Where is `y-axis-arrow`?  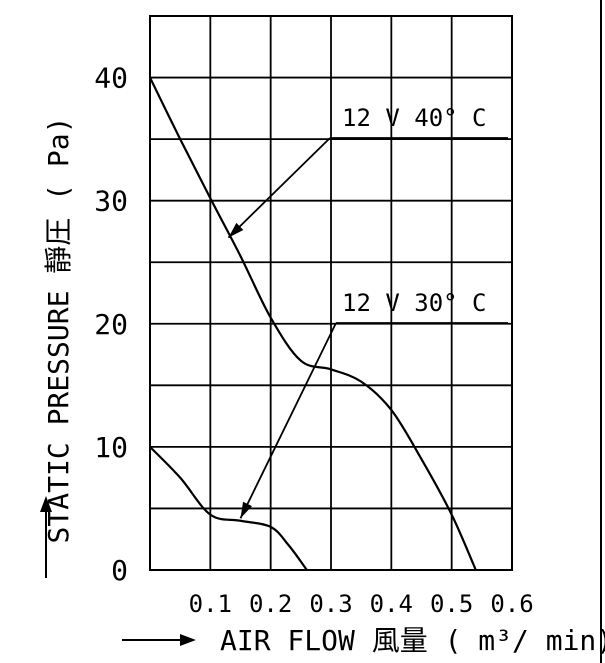 y-axis-arrow is located at coordinates (46, 537).